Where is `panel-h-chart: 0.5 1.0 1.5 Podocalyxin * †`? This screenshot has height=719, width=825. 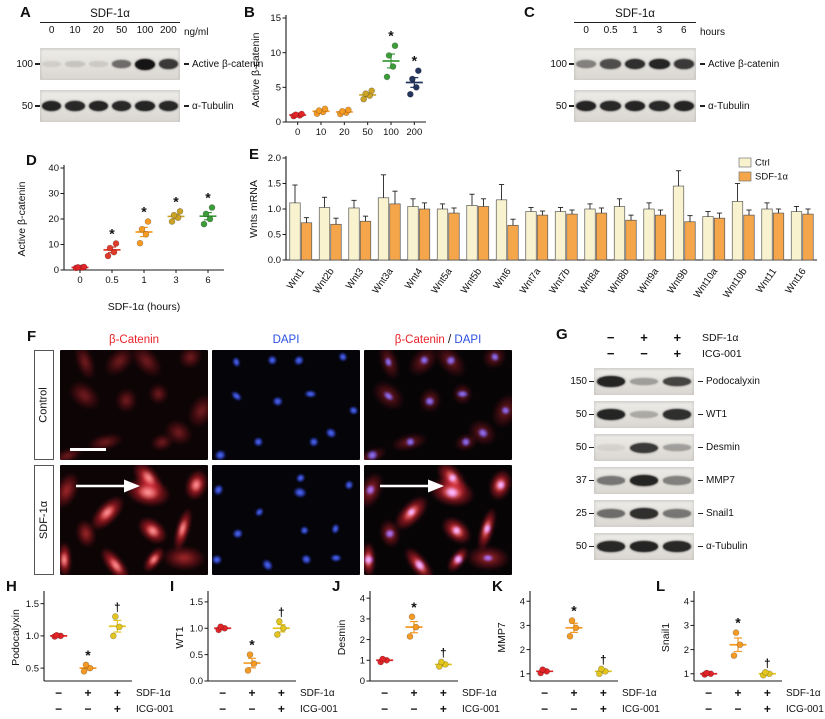 panel-h-chart: 0.5 1.0 1.5 Podocalyxin * † is located at coordinates (71, 635).